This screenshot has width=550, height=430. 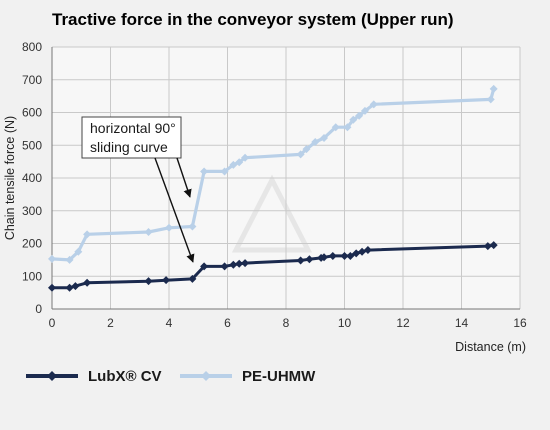 I want to click on annotation-arrow-lubx, so click(x=174, y=210).